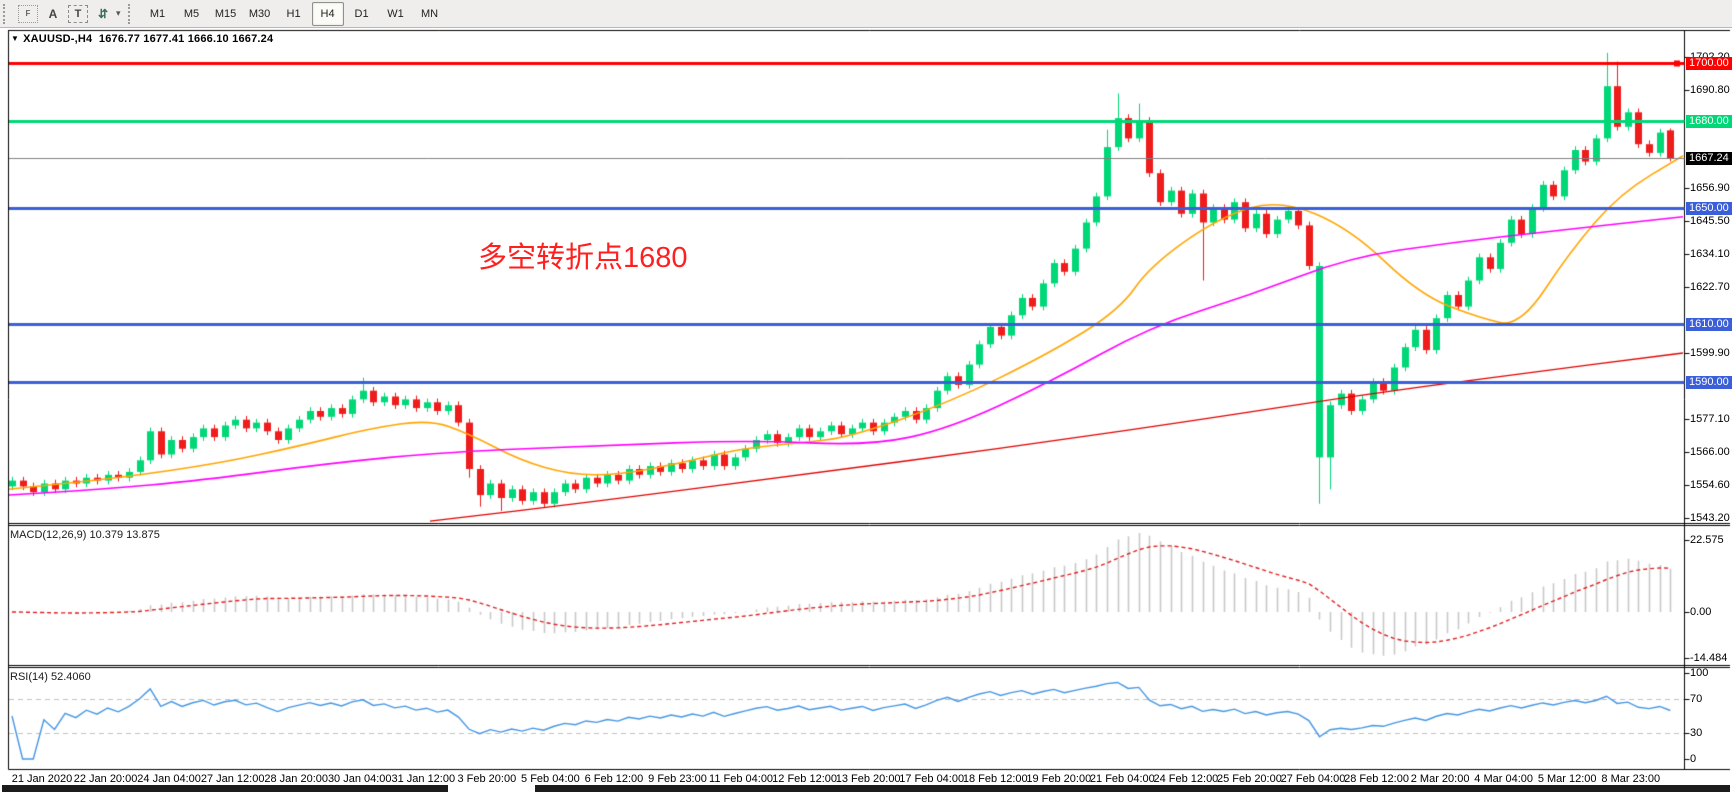 The width and height of the screenshot is (1732, 792). What do you see at coordinates (1709, 63) in the screenshot?
I see `price-badge-1700.00: 1700.00` at bounding box center [1709, 63].